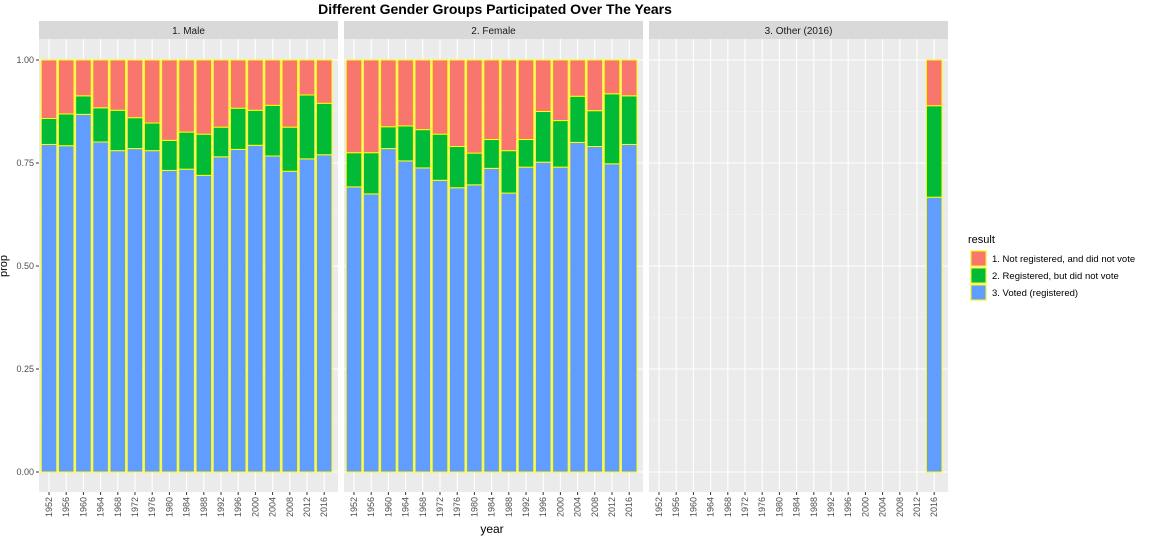 Image resolution: width=1161 pixels, height=538 pixels. Describe the element at coordinates (1063, 259) in the screenshot. I see `legend-entry-label: 1. Not registered, and did not vote` at that location.